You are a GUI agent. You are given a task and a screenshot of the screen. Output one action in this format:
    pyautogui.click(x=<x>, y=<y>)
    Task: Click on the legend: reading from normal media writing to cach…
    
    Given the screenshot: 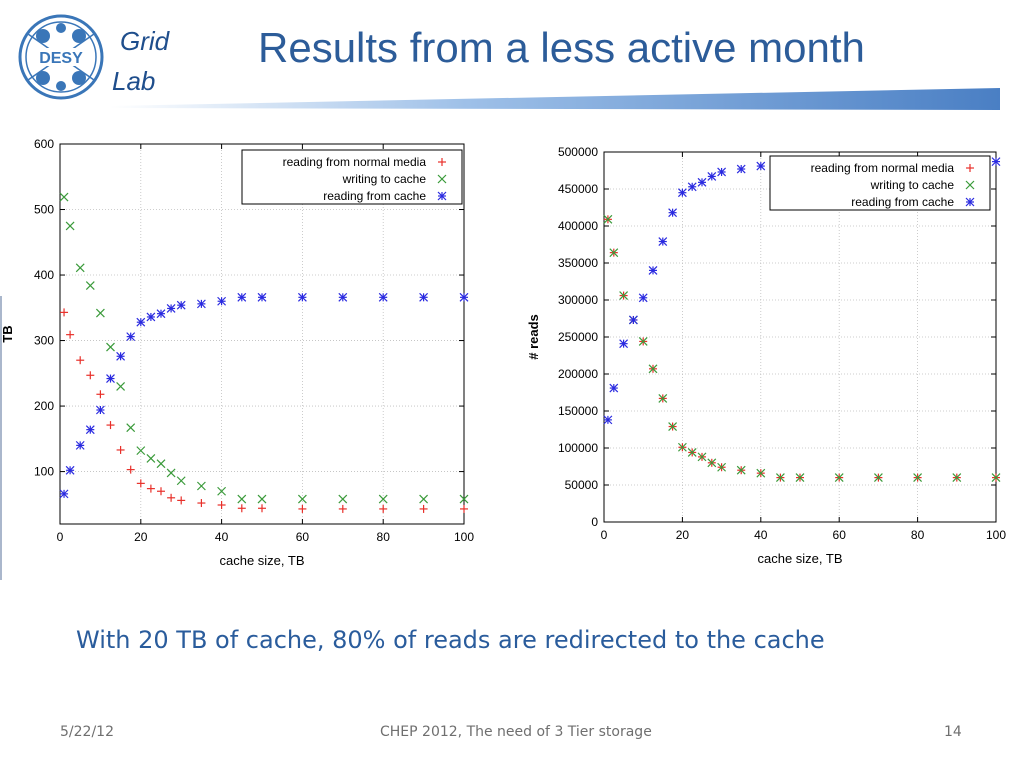 What is the action you would take?
    pyautogui.click(x=880, y=183)
    